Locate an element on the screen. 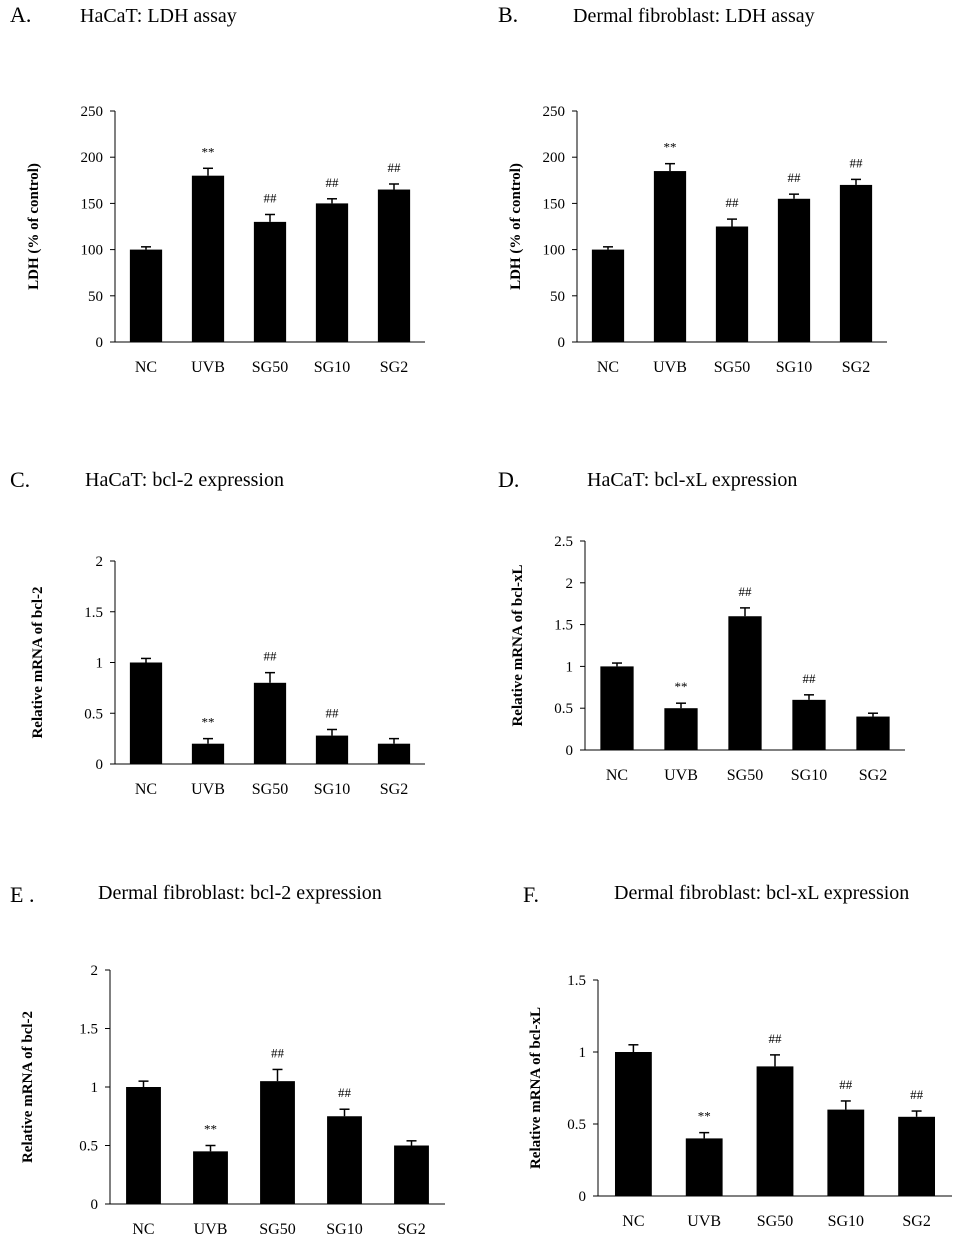 This screenshot has height=1244, width=958. panel-letter: A. is located at coordinates (21, 14).